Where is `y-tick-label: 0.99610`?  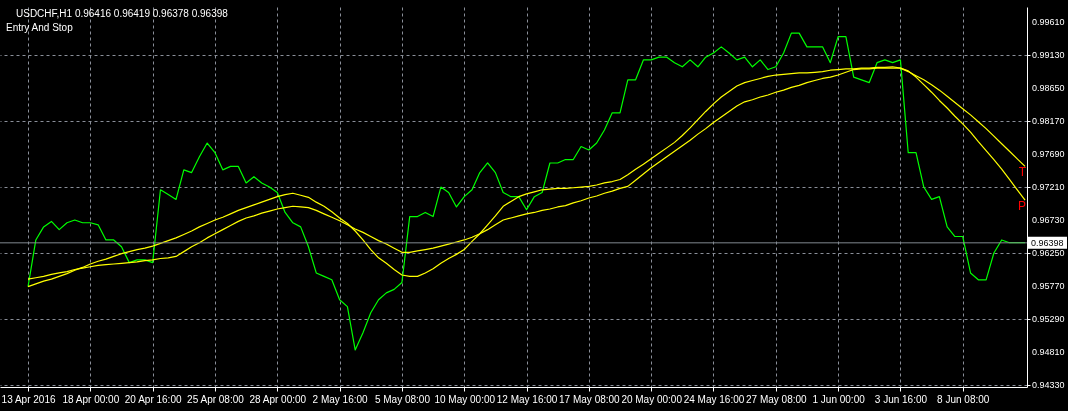
y-tick-label: 0.99610 is located at coordinates (1048, 22).